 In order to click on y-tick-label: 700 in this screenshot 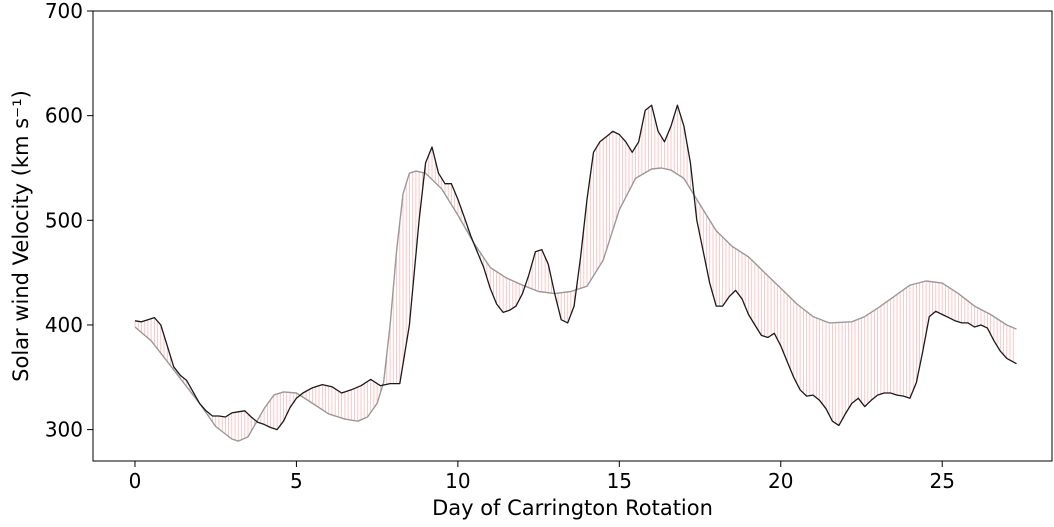, I will do `click(64, 11)`.